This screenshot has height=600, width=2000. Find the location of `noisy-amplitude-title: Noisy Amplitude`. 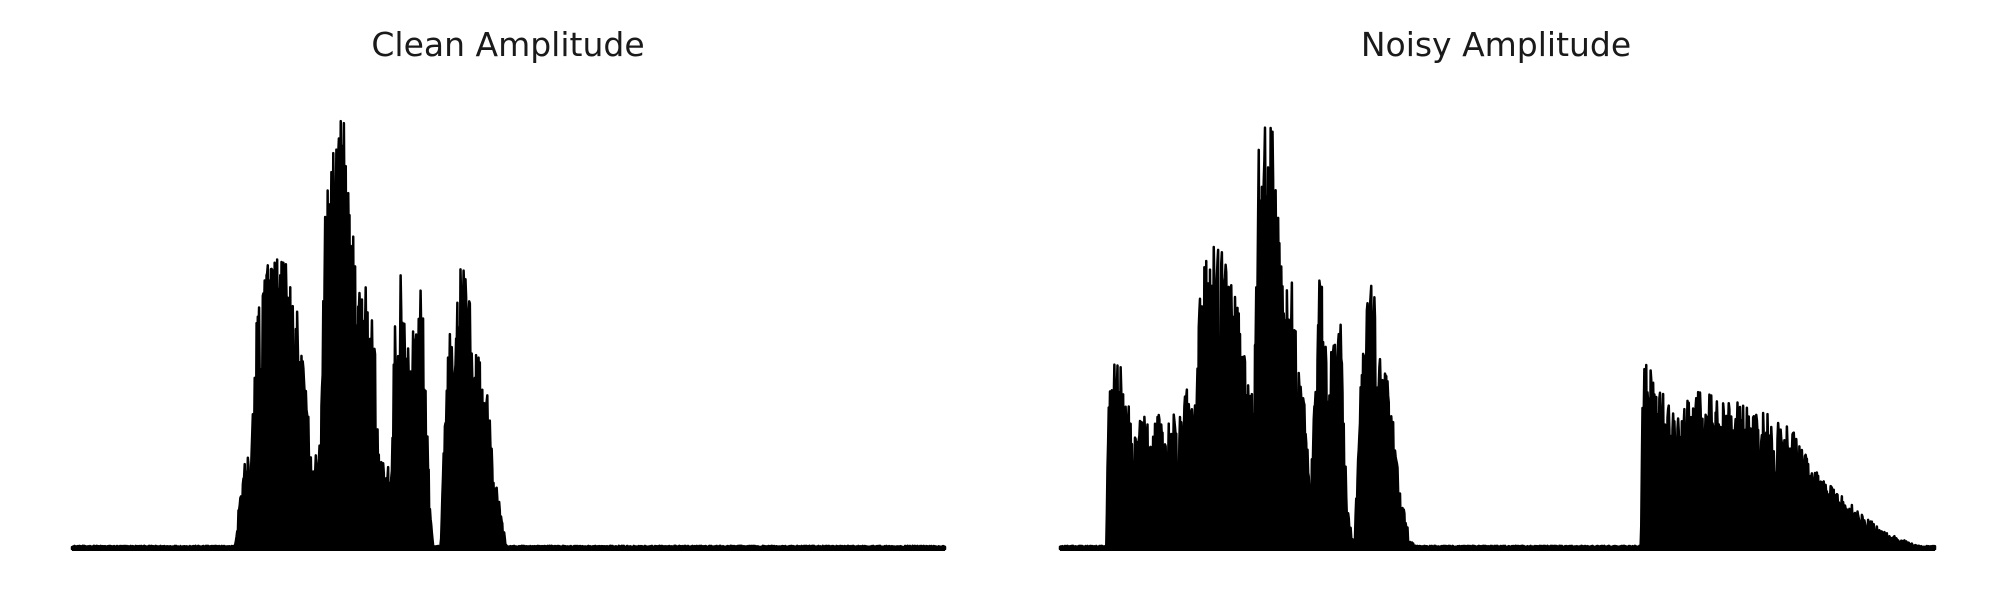

noisy-amplitude-title: Noisy Amplitude is located at coordinates (1496, 44).